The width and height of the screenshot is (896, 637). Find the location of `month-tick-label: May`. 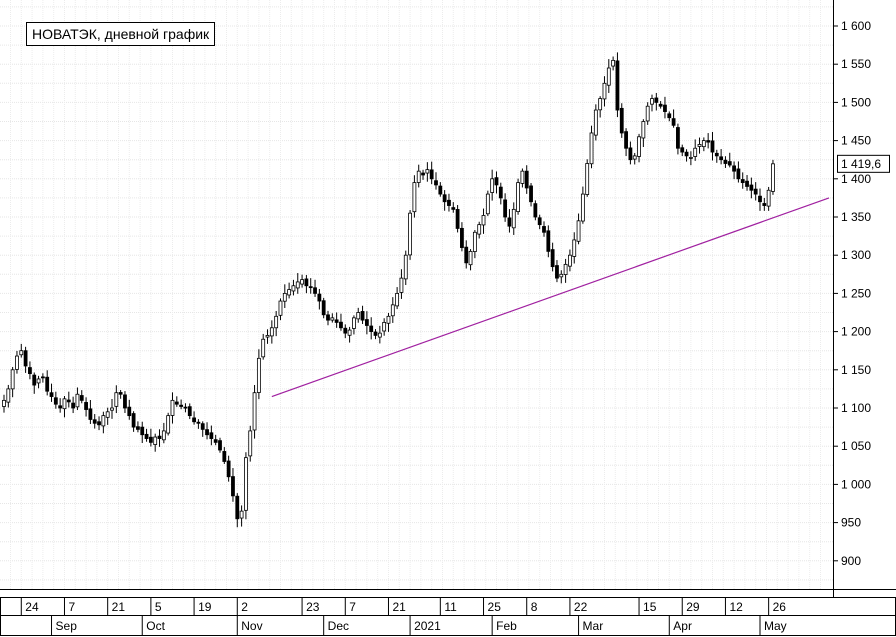

month-tick-label: May is located at coordinates (775, 626).